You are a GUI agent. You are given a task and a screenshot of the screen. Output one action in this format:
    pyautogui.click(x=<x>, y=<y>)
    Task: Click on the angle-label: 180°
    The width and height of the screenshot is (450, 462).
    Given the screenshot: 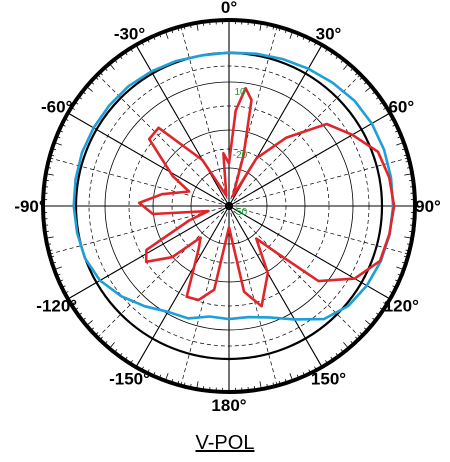 What is the action you would take?
    pyautogui.click(x=228, y=405)
    